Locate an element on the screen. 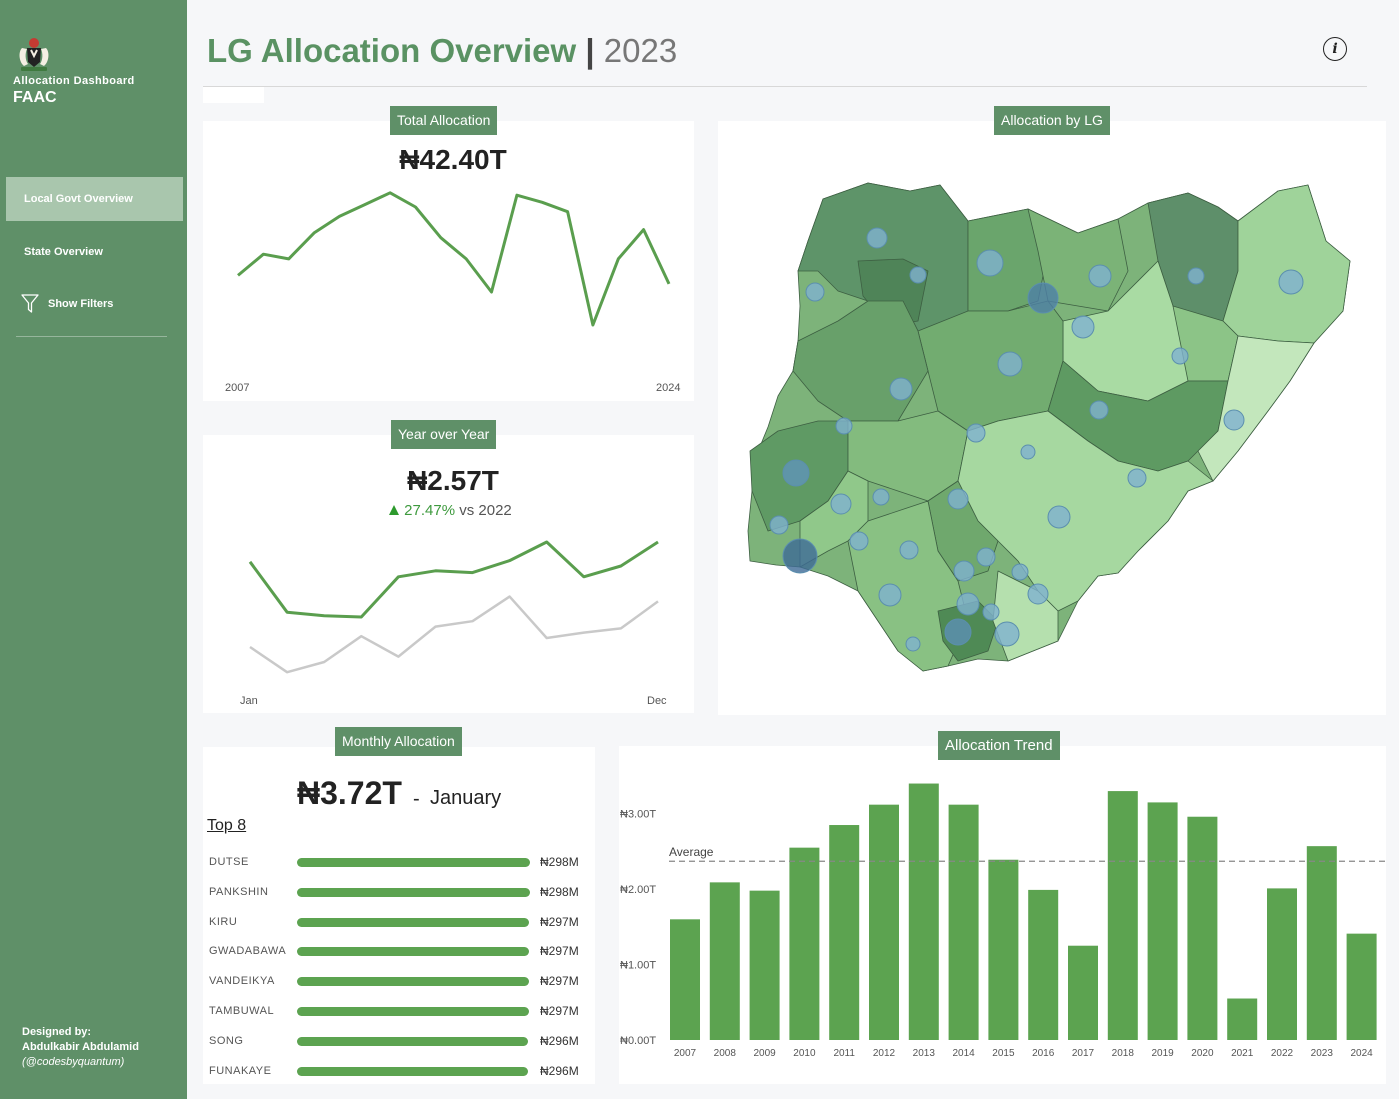  monthly-dash: - is located at coordinates (416, 799).